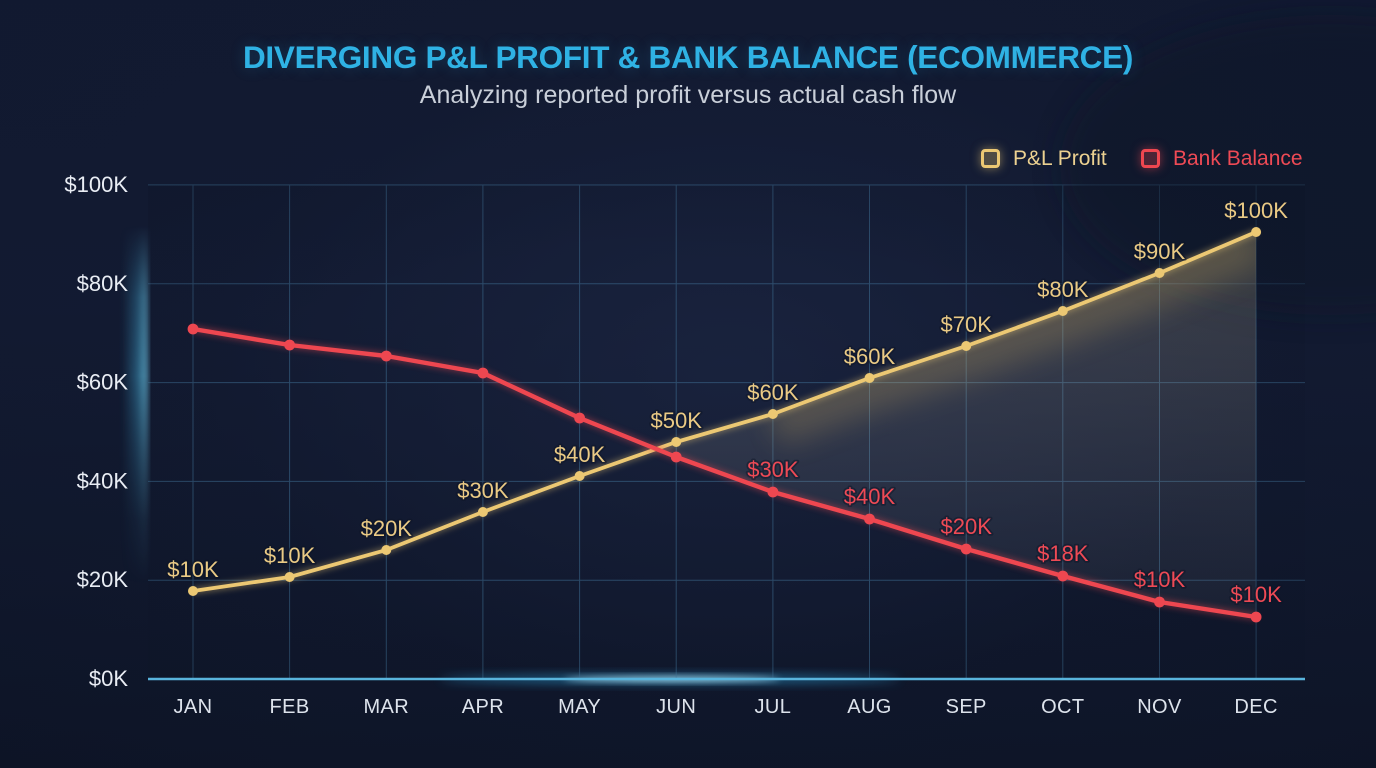  I want to click on svg-text: $70K, so click(967, 324).